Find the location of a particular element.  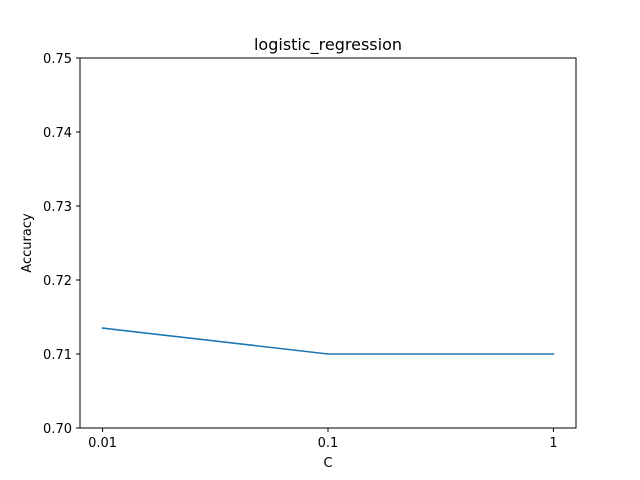

chart-title: logistic_regression is located at coordinates (328, 45).